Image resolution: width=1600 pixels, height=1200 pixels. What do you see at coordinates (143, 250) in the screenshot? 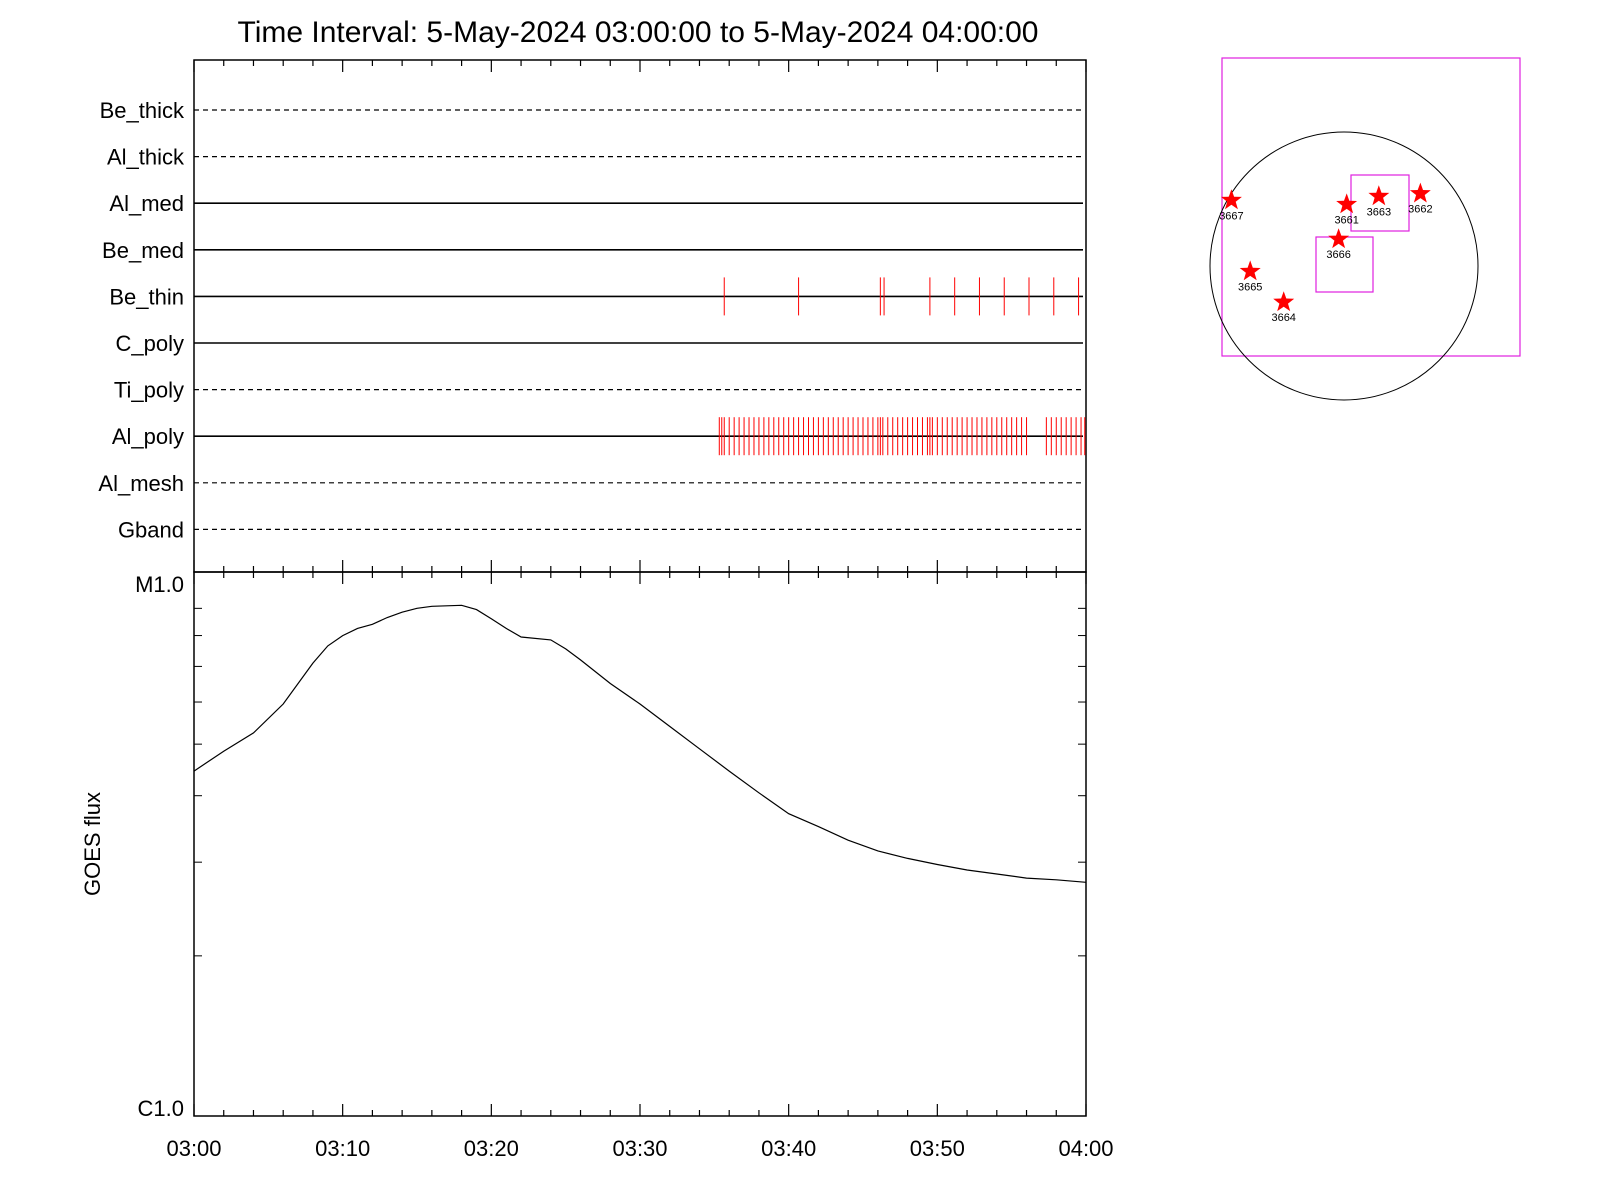
I see `channel-label-Be_med: Be_med` at bounding box center [143, 250].